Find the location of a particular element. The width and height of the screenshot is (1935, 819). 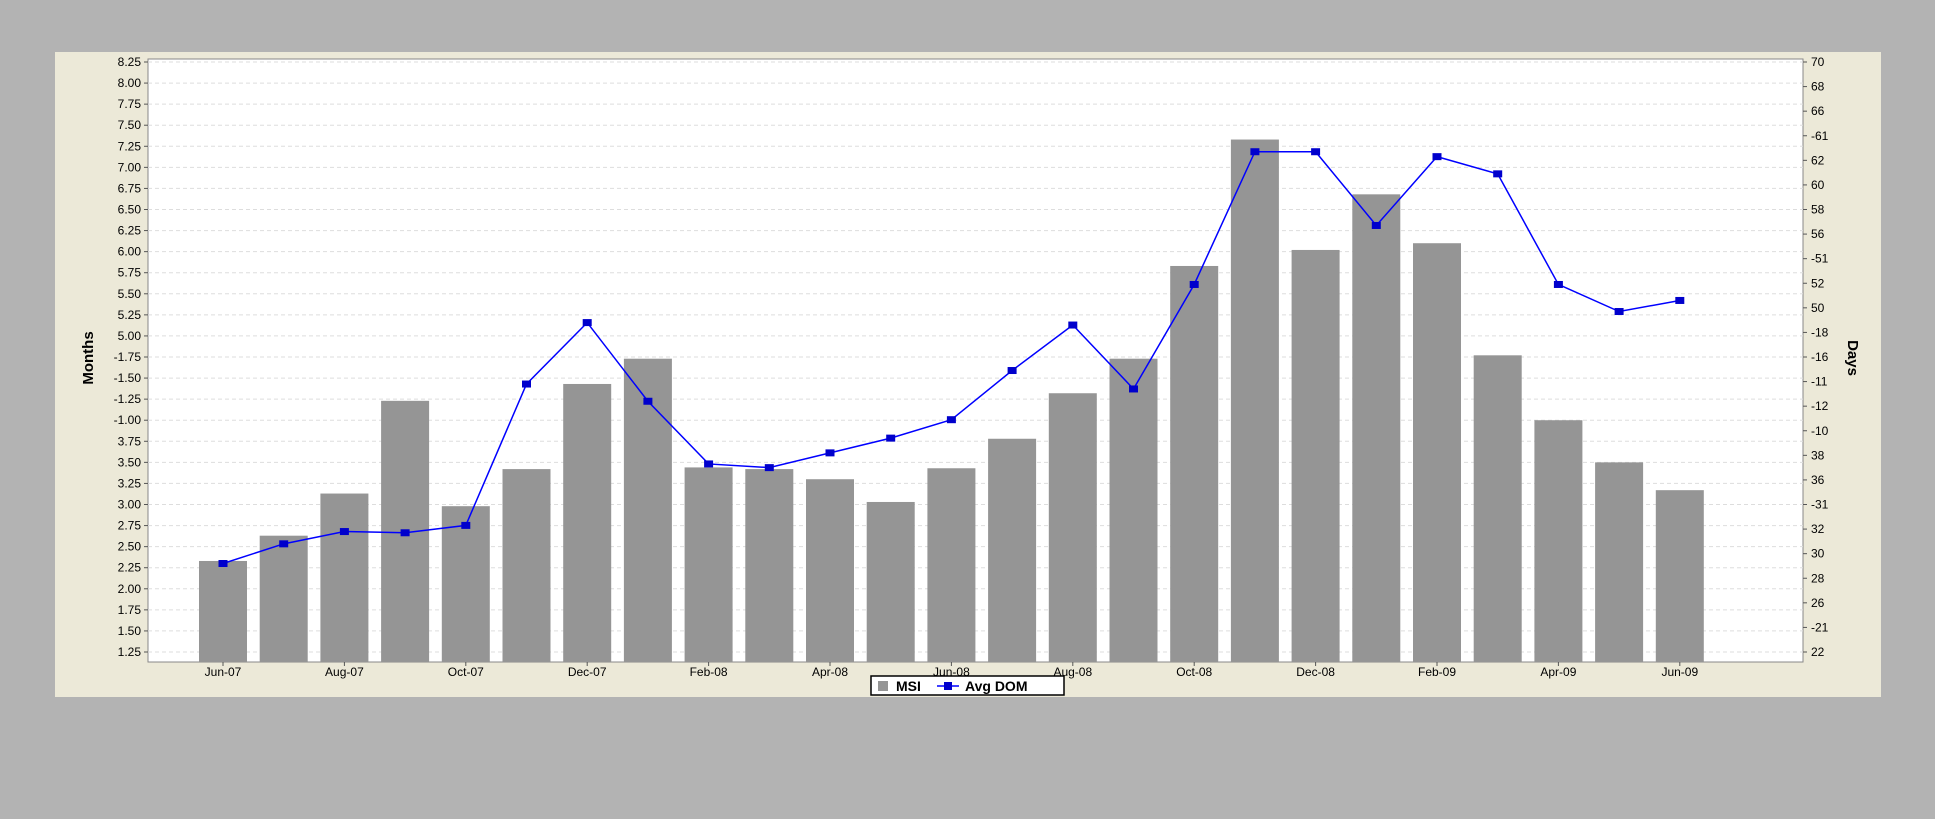

x-tick-label: Dec-08 is located at coordinates (1315, 672).